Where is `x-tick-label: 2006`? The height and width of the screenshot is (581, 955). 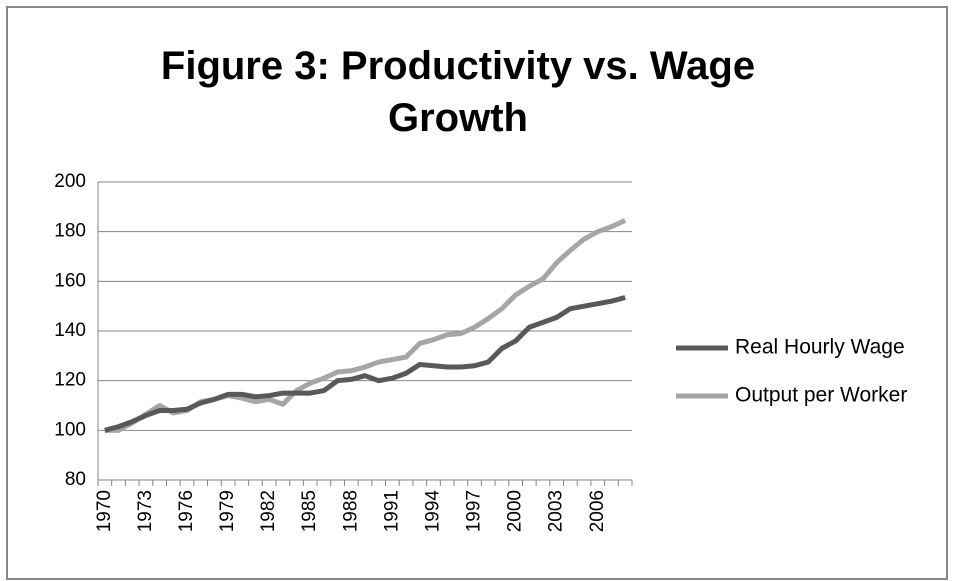
x-tick-label: 2006 is located at coordinates (597, 511).